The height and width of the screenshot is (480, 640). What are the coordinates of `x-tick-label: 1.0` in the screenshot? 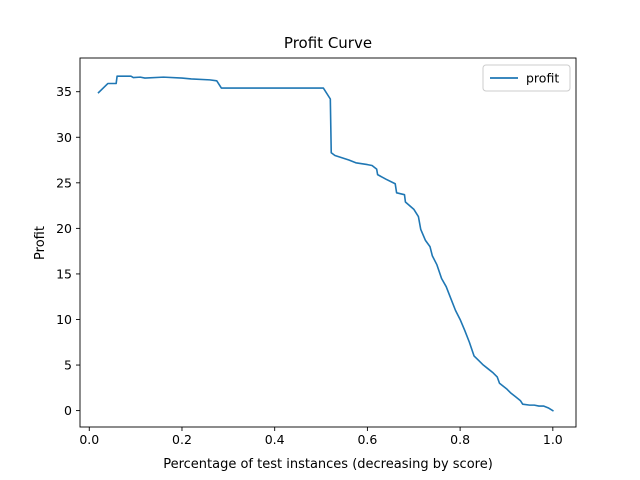 It's located at (553, 439).